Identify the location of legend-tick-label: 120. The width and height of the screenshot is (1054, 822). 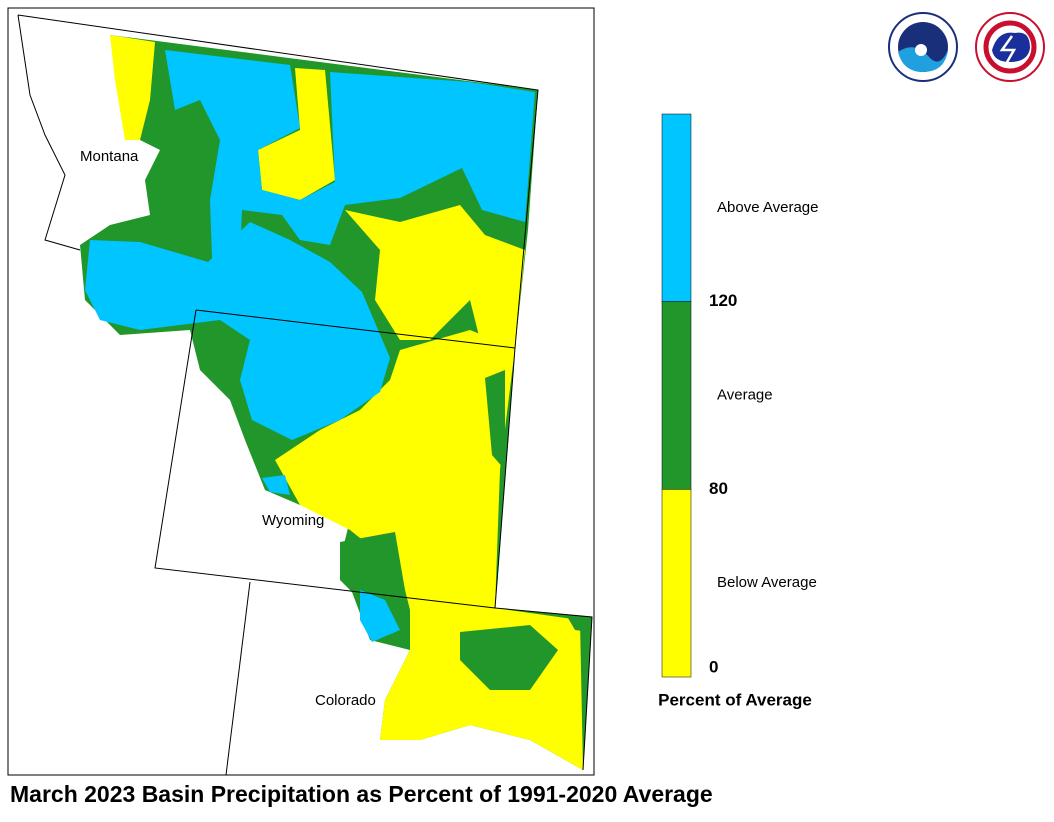
(723, 300).